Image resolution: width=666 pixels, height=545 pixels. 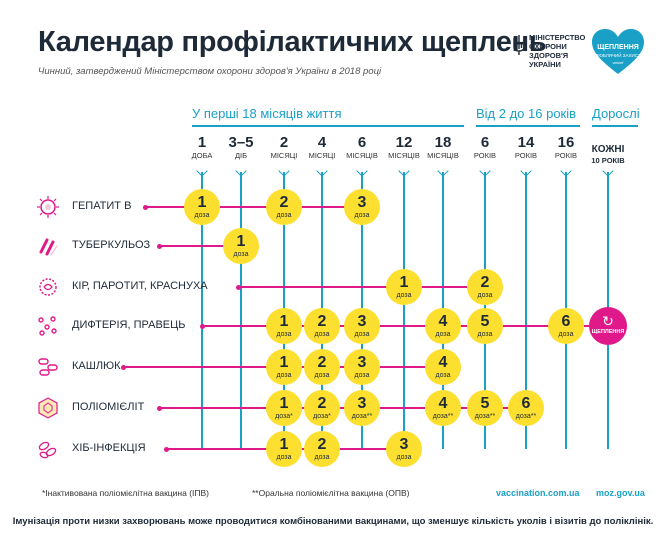 What do you see at coordinates (608, 332) in the screenshot?
I see `booster-label: ЩЕПЛЕННЯ` at bounding box center [608, 332].